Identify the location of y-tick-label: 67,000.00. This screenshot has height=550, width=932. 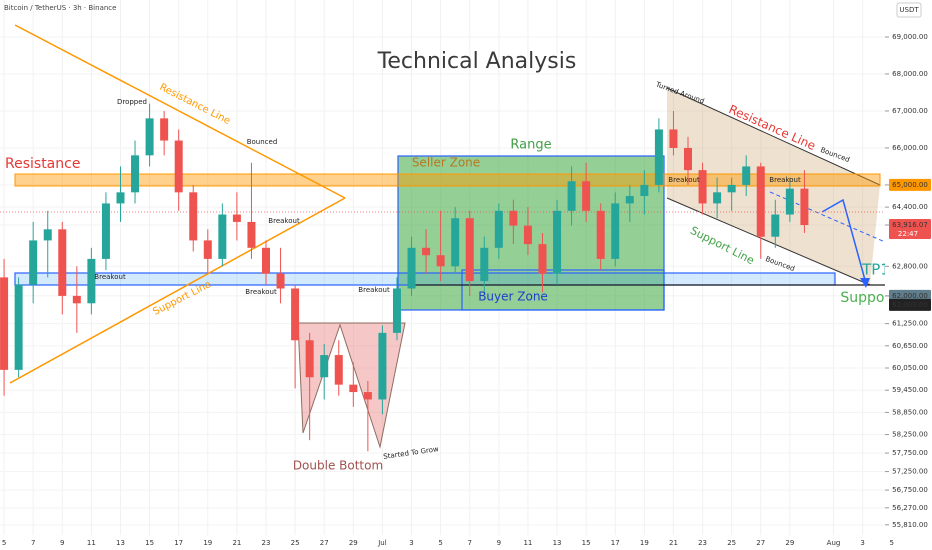
(910, 111).